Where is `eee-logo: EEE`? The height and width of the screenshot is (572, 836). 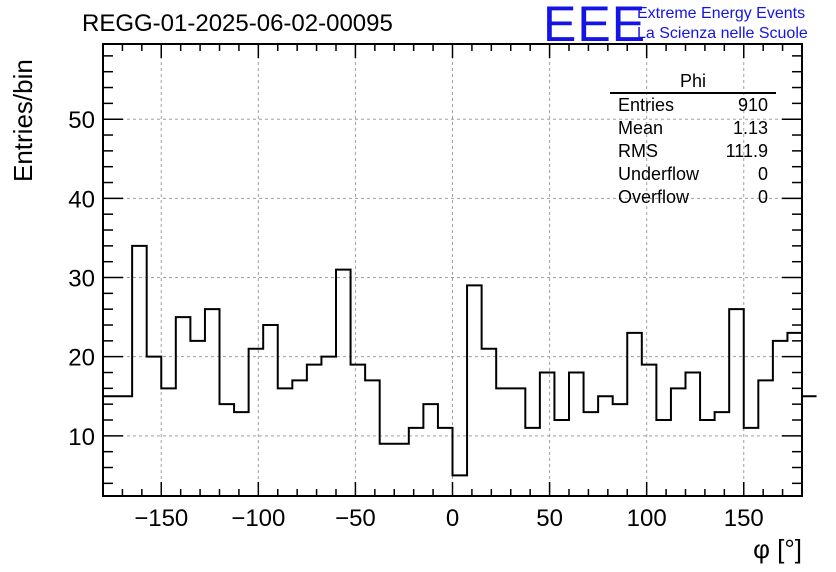
eee-logo: EEE is located at coordinates (595, 26).